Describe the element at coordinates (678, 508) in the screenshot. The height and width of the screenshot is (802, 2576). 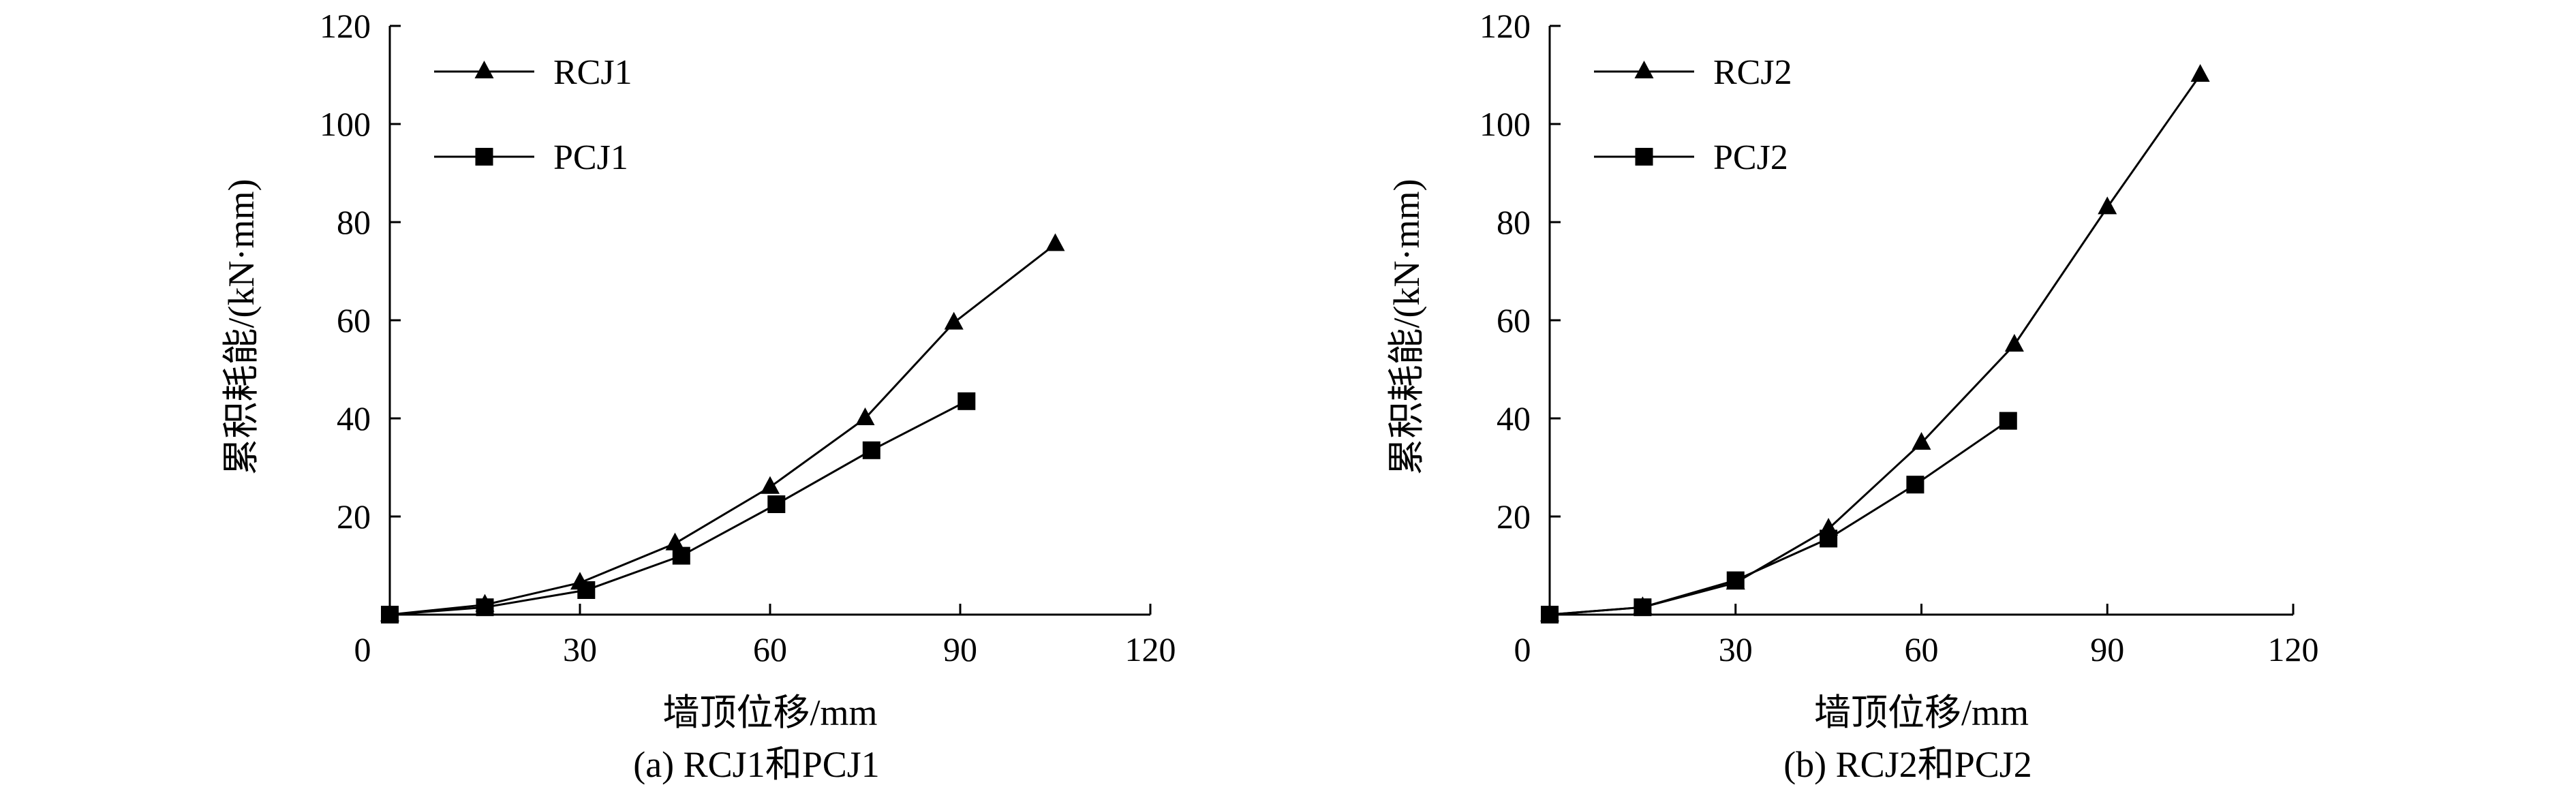
I see `series-line-PCJ1` at that location.